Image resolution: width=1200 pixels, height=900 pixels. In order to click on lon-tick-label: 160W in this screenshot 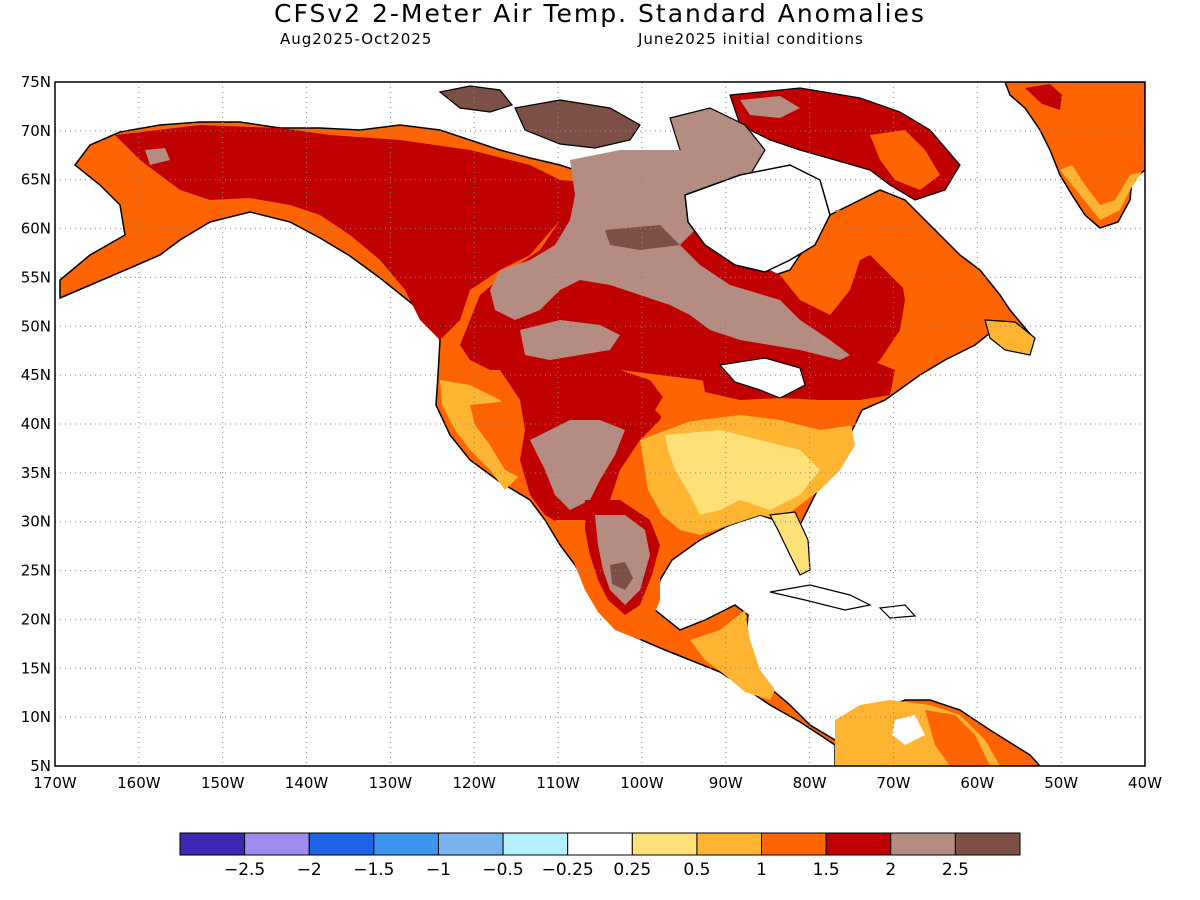, I will do `click(139, 783)`.